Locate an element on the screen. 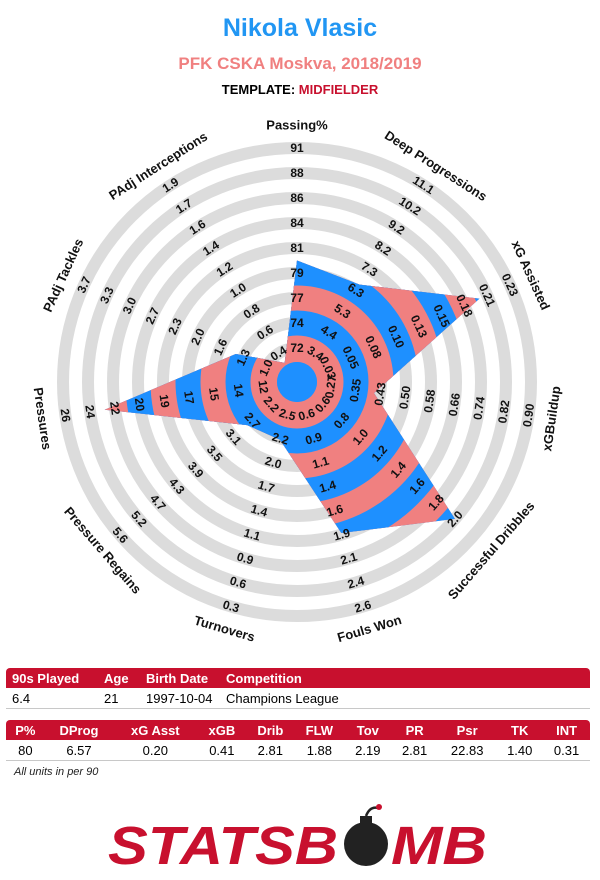  template-value: MIDFIELDER is located at coordinates (338, 89).